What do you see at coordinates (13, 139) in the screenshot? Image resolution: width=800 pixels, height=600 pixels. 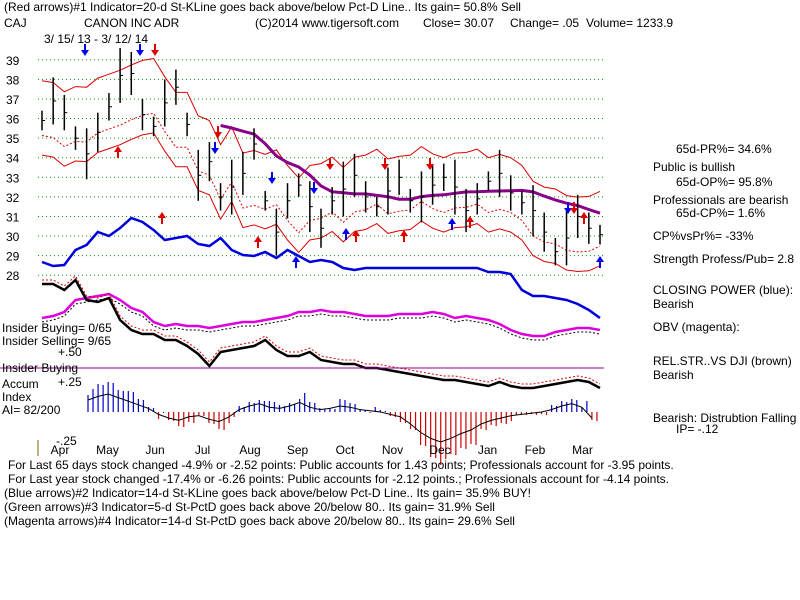 I see `y-tick-label: 35` at bounding box center [13, 139].